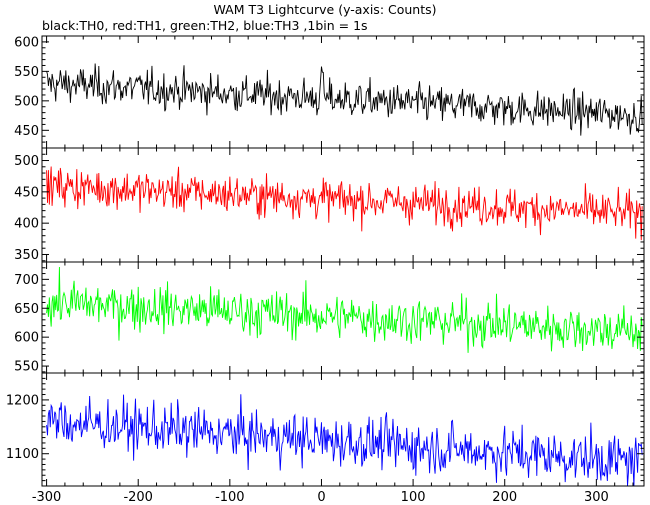 Image resolution: width=650 pixels, height=505 pixels. I want to click on x-tick-label: 0, so click(321, 497).